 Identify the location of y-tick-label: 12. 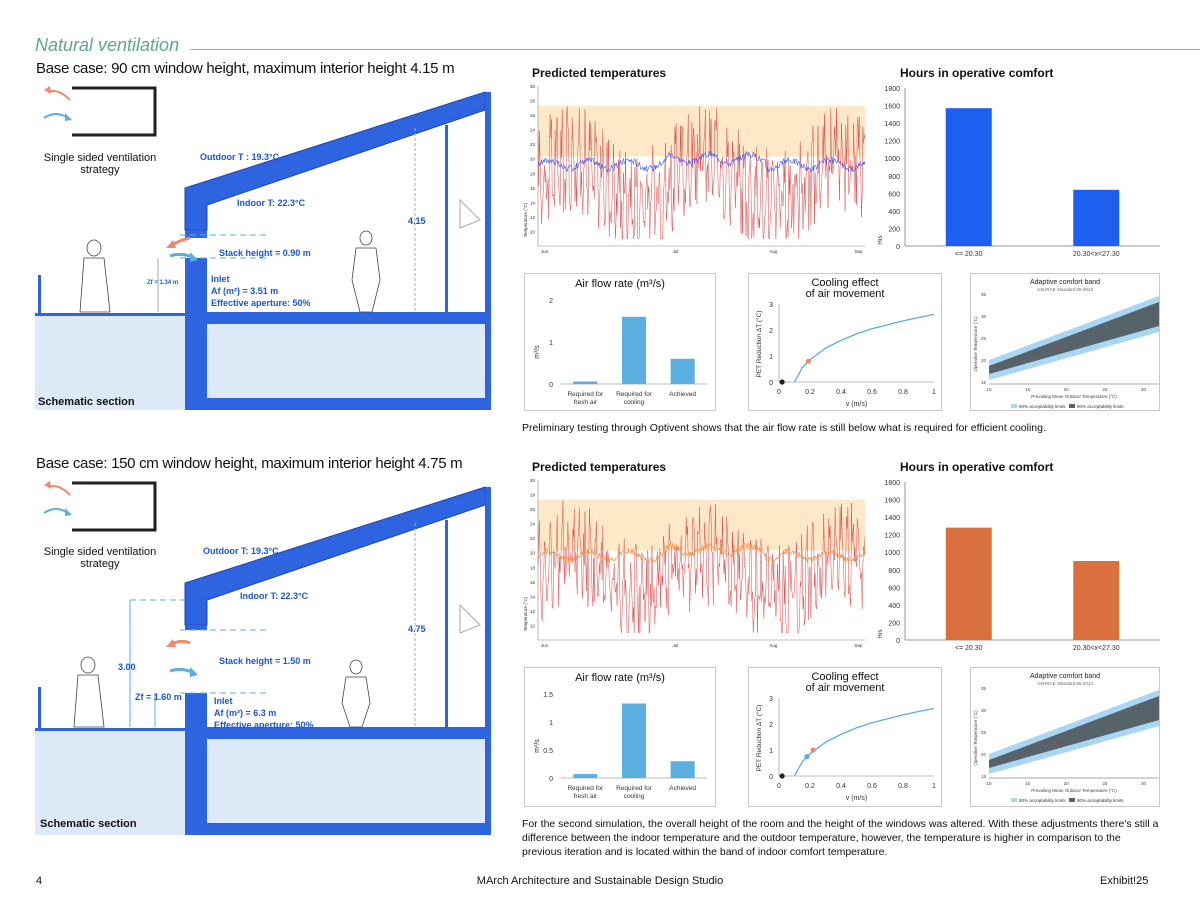
(533, 217).